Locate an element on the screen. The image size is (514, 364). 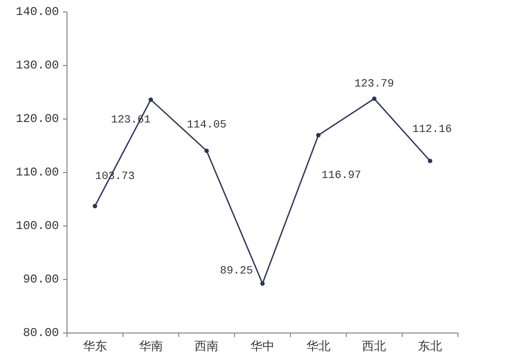
data-label: 123.79 is located at coordinates (374, 84).